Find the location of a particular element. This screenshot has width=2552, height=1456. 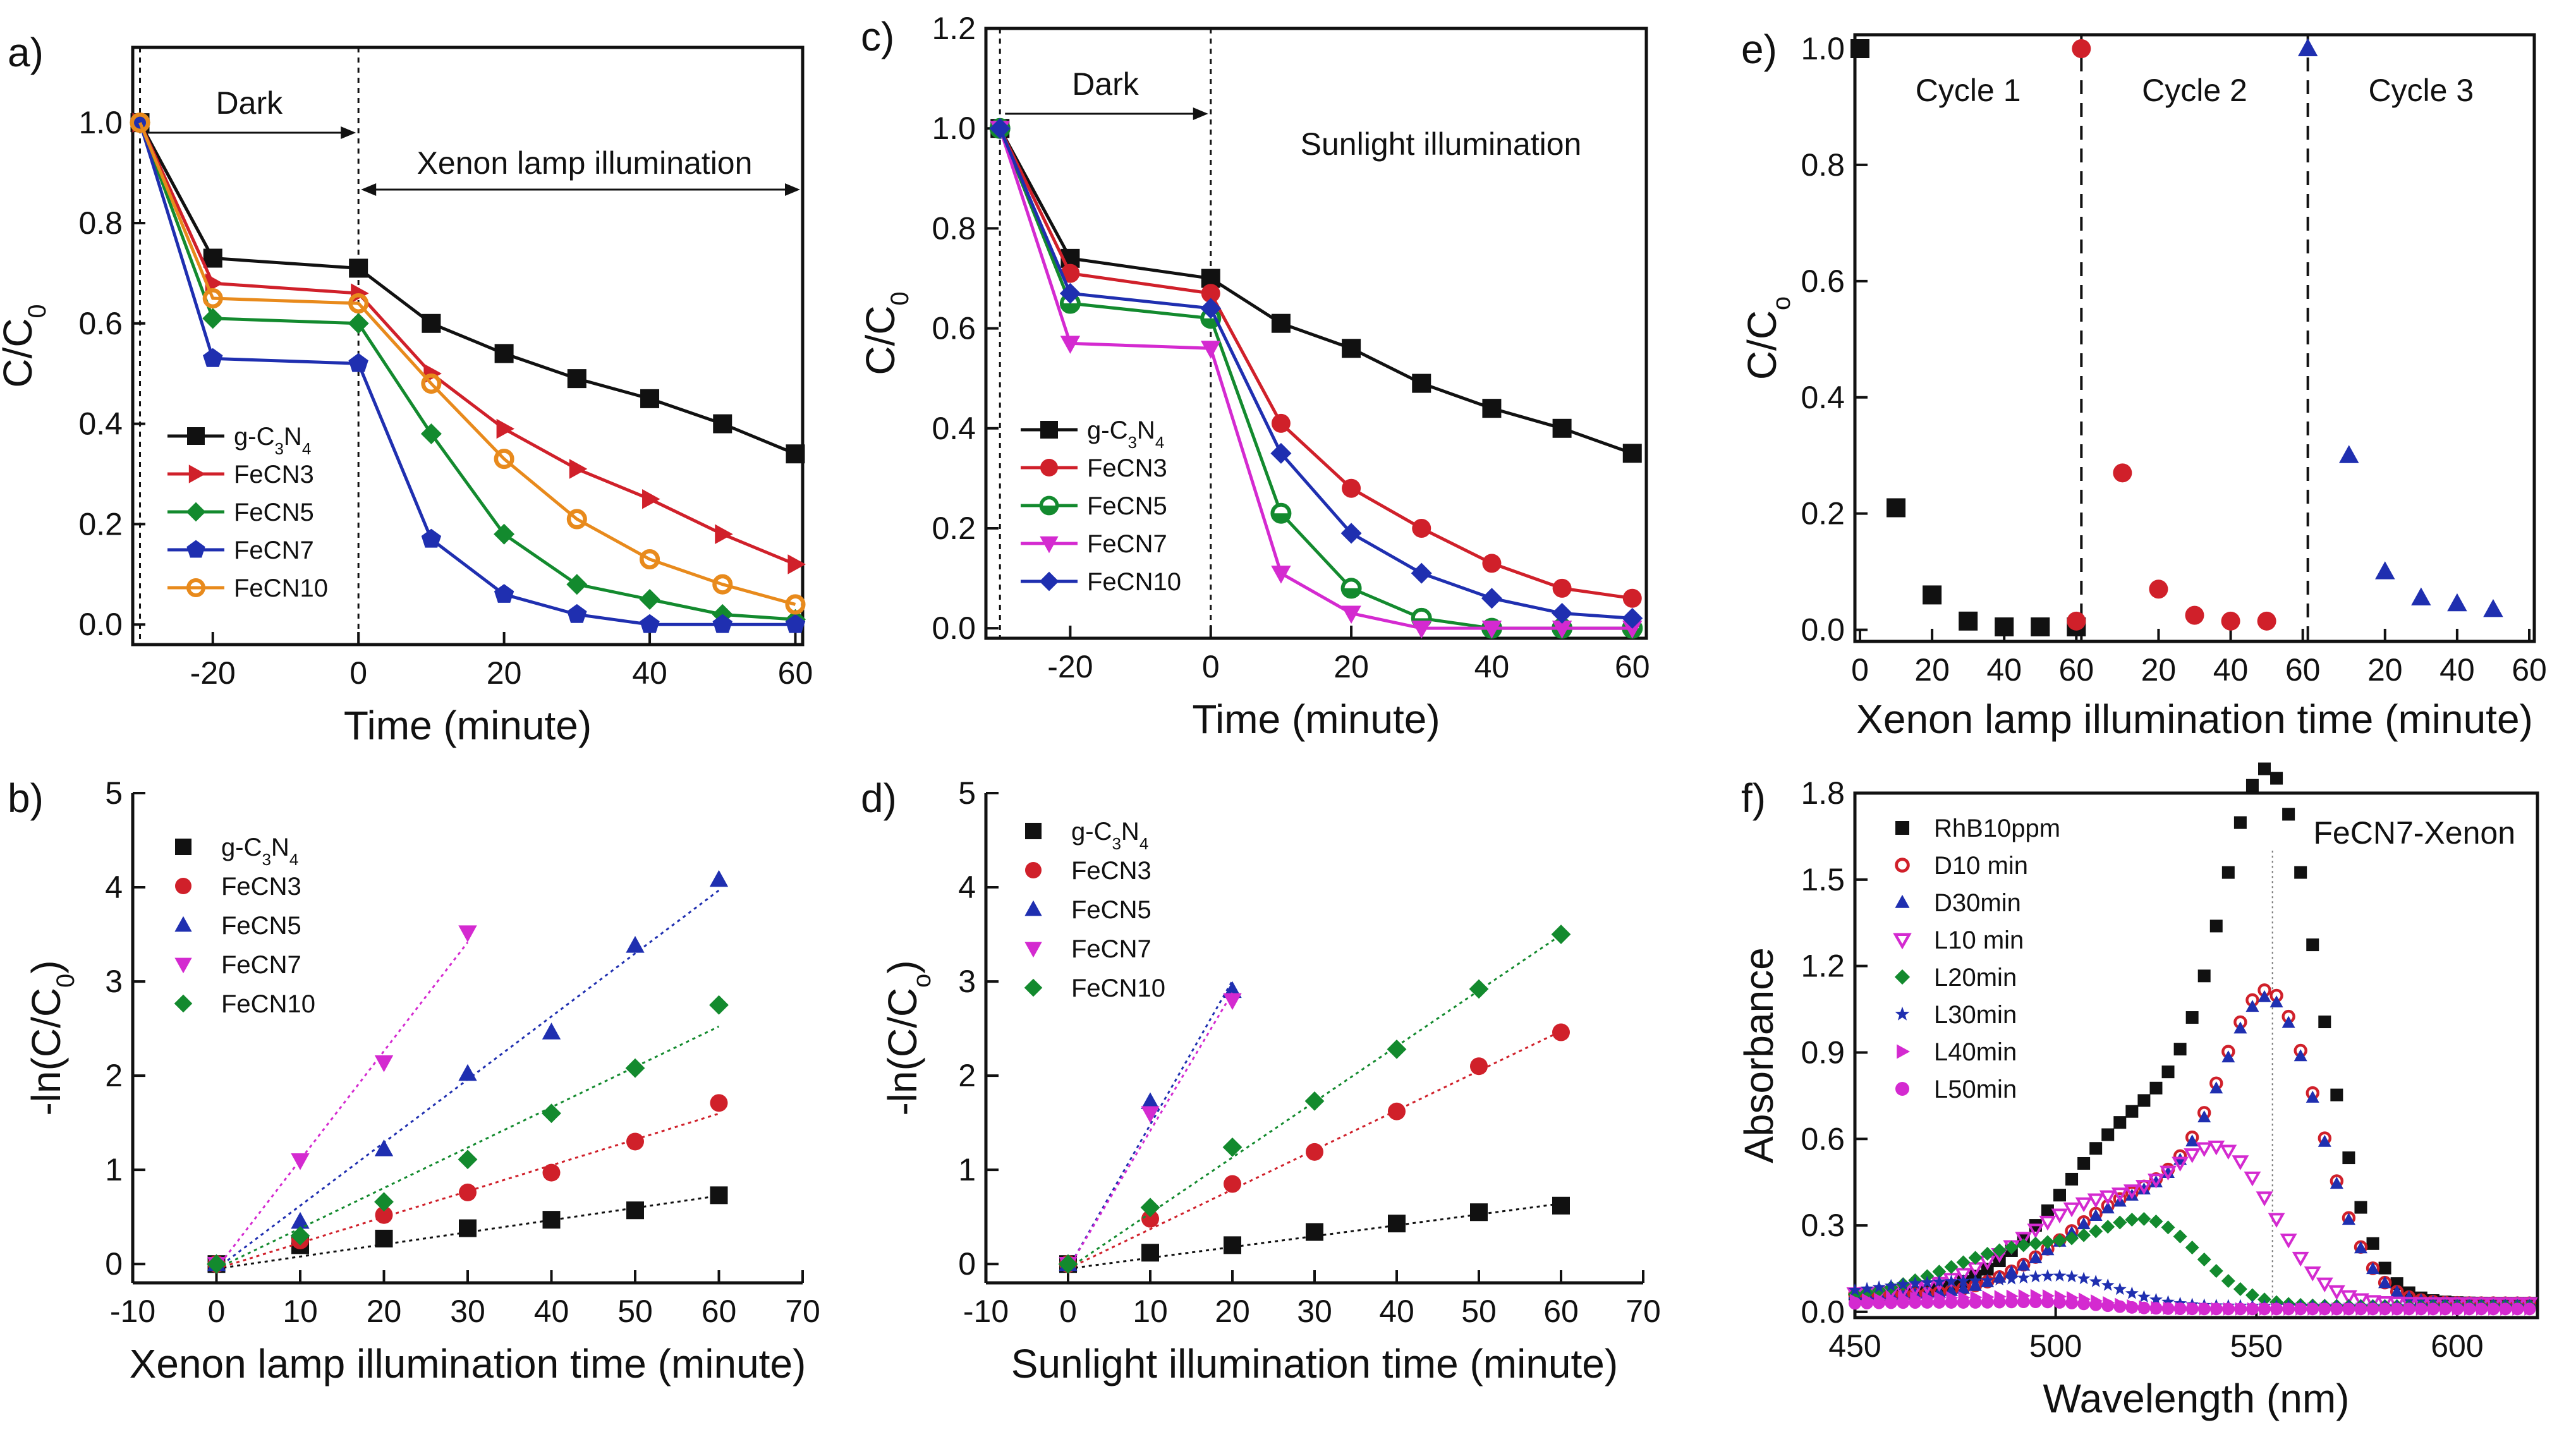

panel-f-xtick-label: 500 is located at coordinates (2055, 1346).